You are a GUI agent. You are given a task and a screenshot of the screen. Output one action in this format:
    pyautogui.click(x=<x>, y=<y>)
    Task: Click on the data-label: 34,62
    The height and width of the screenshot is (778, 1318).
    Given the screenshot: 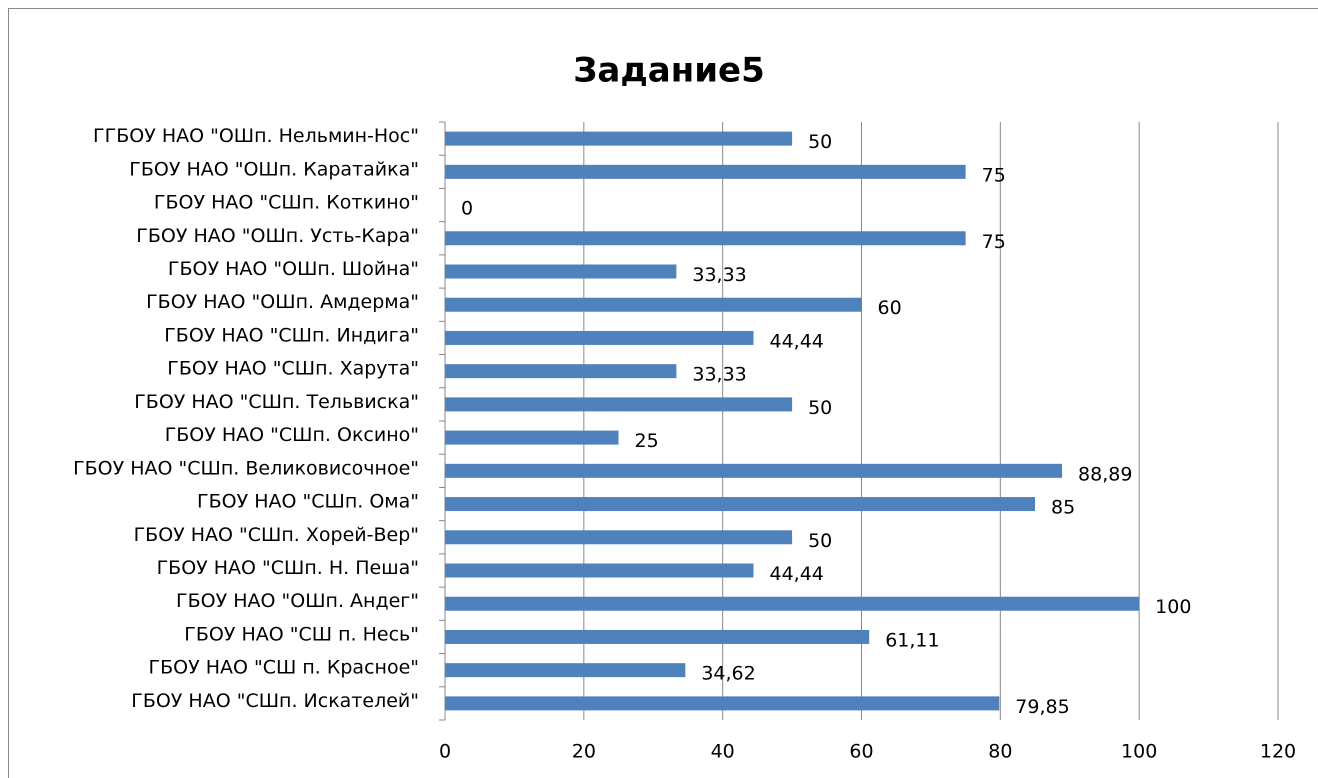 What is the action you would take?
    pyautogui.click(x=728, y=674)
    